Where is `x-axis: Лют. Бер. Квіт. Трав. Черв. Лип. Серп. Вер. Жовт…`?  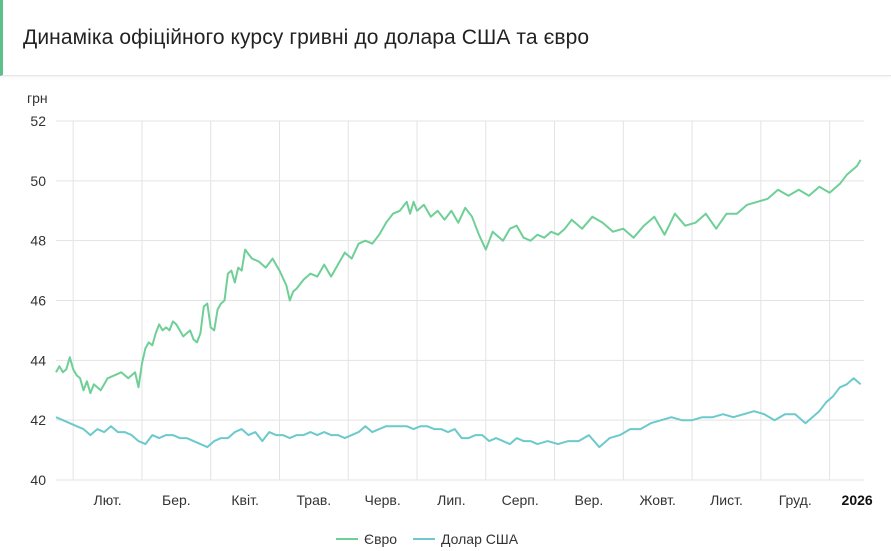
x-axis: Лют. Бер. Квіт. Трав. Черв. Лип. Серп. Вер. Жовт… is located at coordinates (483, 500).